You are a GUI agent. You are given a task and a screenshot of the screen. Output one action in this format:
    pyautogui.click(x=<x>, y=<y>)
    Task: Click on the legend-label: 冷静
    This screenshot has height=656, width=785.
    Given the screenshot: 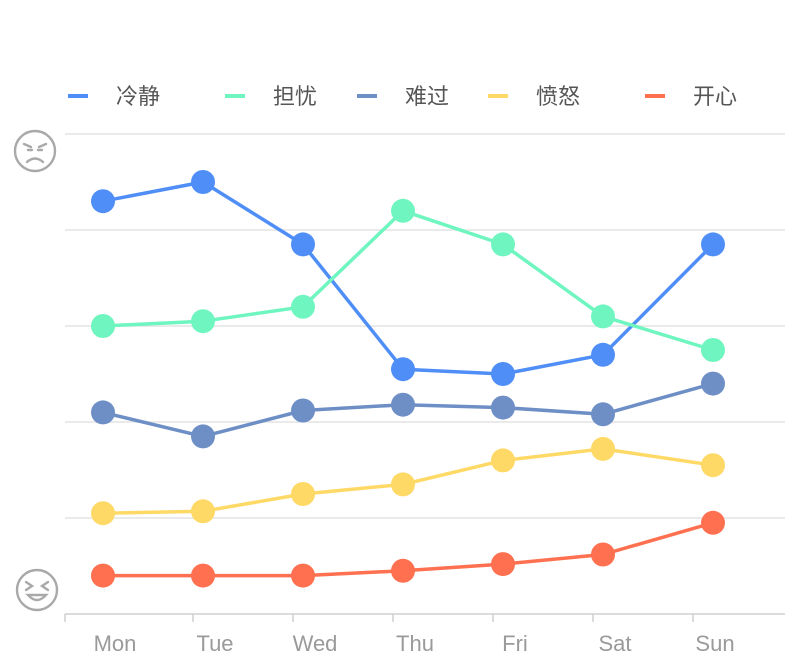 What is the action you would take?
    pyautogui.click(x=138, y=97)
    